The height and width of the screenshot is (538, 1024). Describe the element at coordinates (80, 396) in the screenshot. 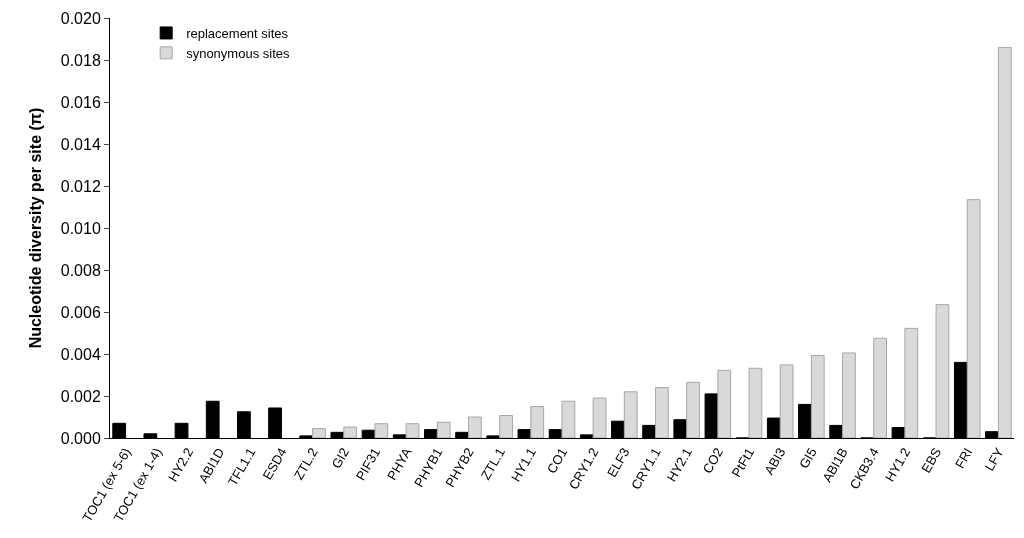

I see `y-tick-label: 0.002` at that location.